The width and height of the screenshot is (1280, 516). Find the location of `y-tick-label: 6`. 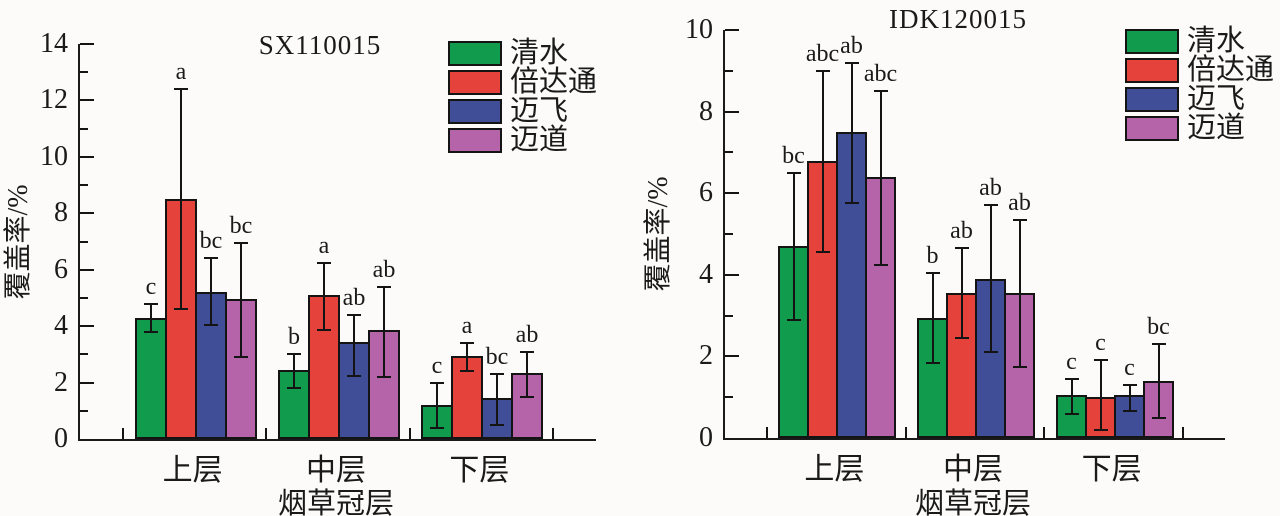

y-tick-label: 6 is located at coordinates (61, 269).